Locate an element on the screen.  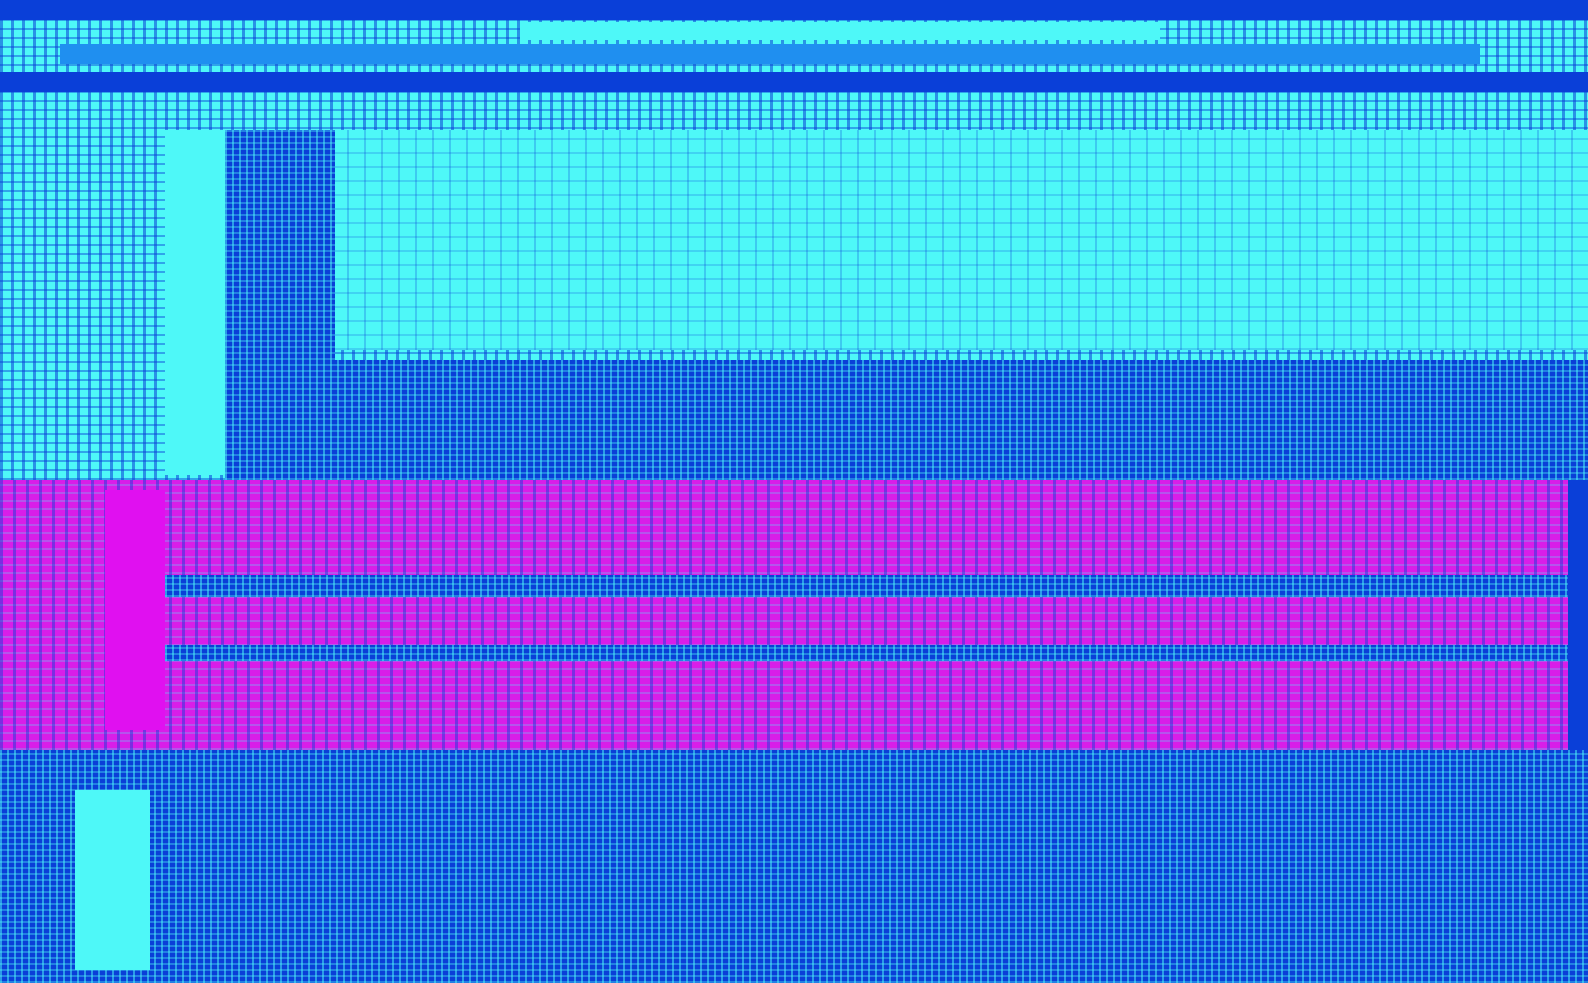
sidebar-strip is located at coordinates (195, 302).